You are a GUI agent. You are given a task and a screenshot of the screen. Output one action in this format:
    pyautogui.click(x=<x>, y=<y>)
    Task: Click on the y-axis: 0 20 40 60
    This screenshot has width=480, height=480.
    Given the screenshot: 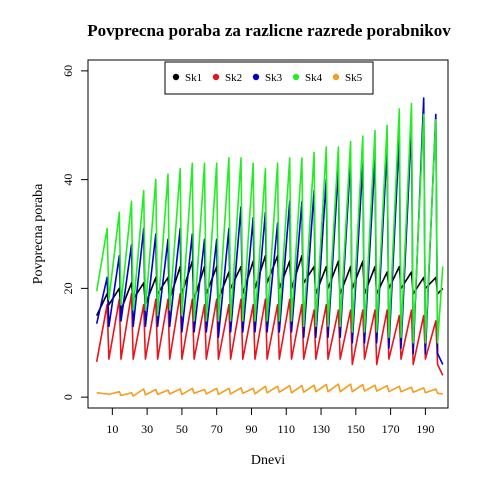 What is the action you would take?
    pyautogui.click(x=75, y=232)
    